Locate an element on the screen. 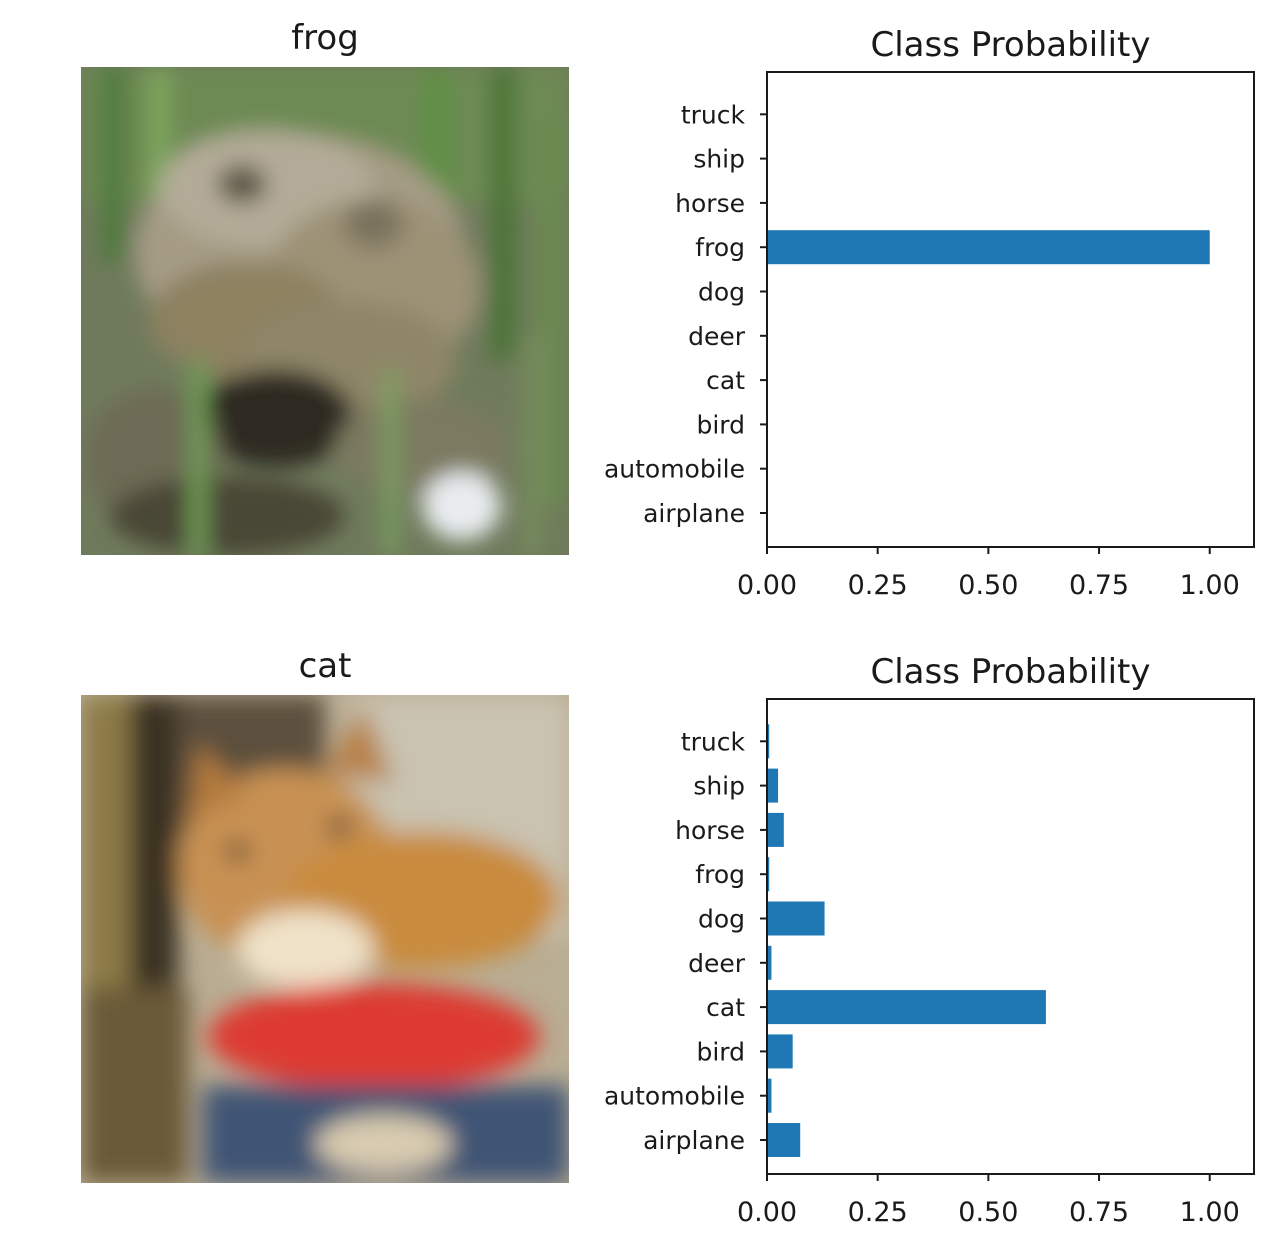  bar-deer is located at coordinates (769, 962).